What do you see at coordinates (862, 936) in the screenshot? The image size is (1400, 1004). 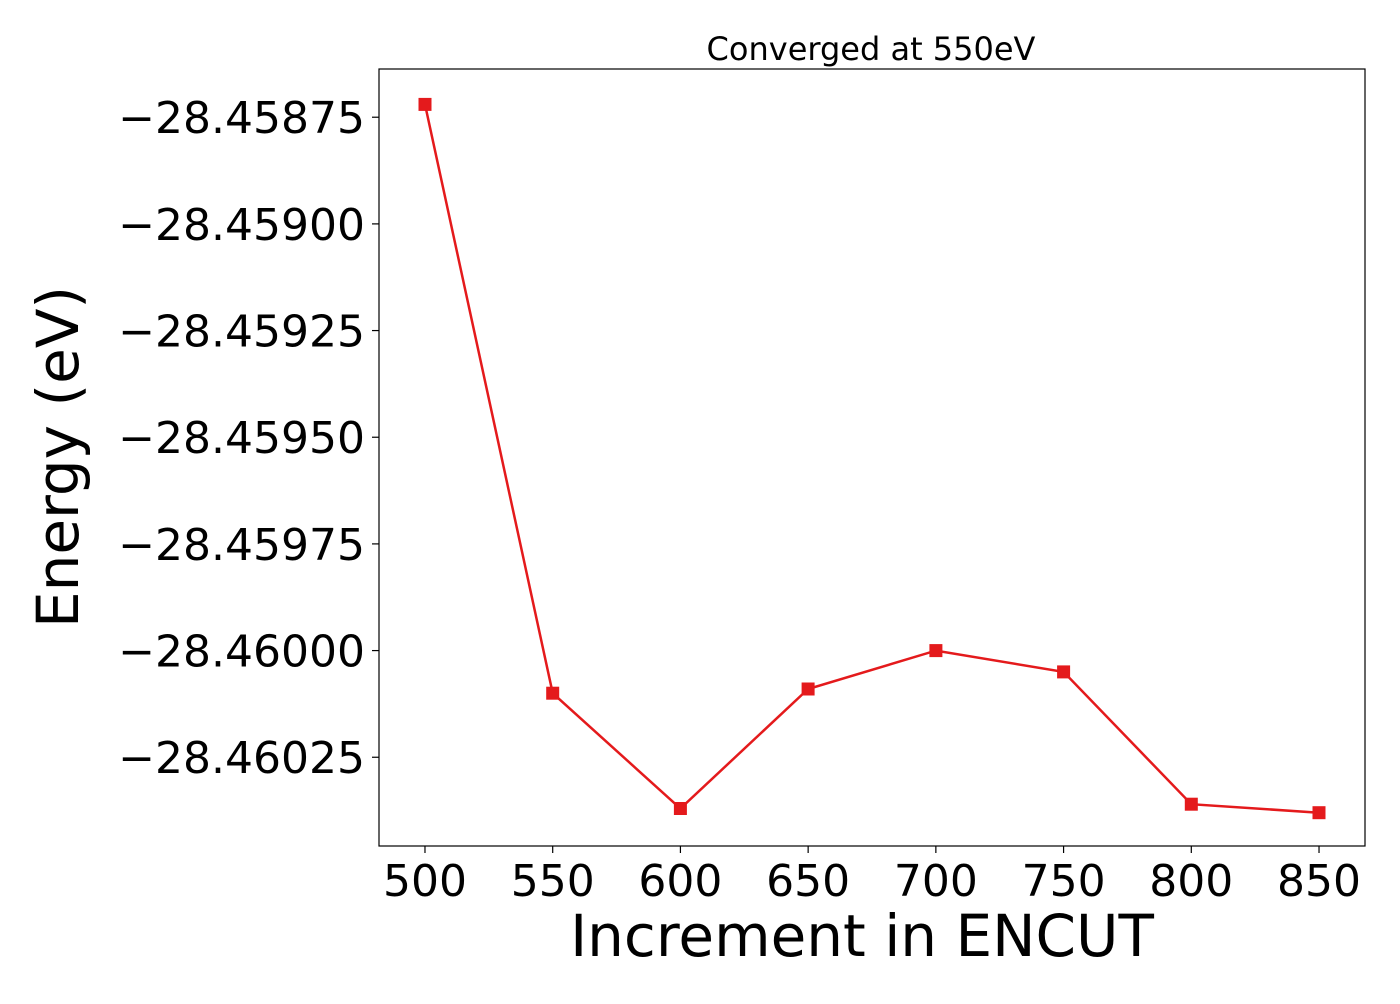 I see `x-axis-title: Increment in ENCUT` at bounding box center [862, 936].